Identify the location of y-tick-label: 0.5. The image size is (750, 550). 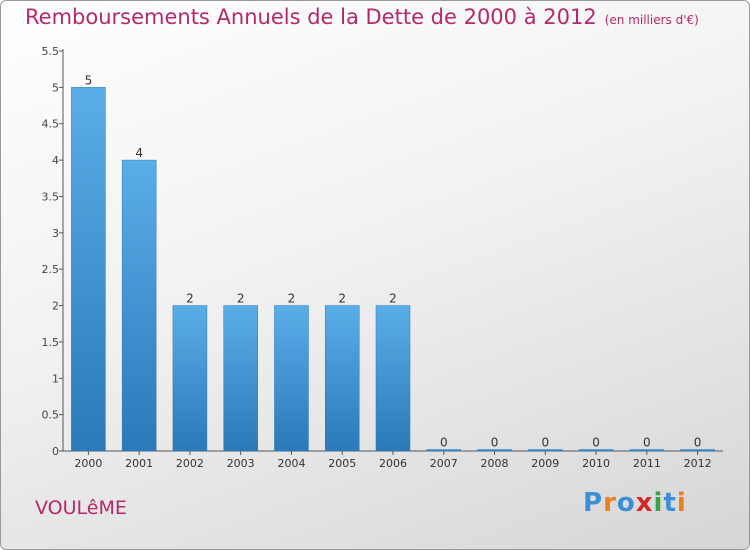
(51, 415).